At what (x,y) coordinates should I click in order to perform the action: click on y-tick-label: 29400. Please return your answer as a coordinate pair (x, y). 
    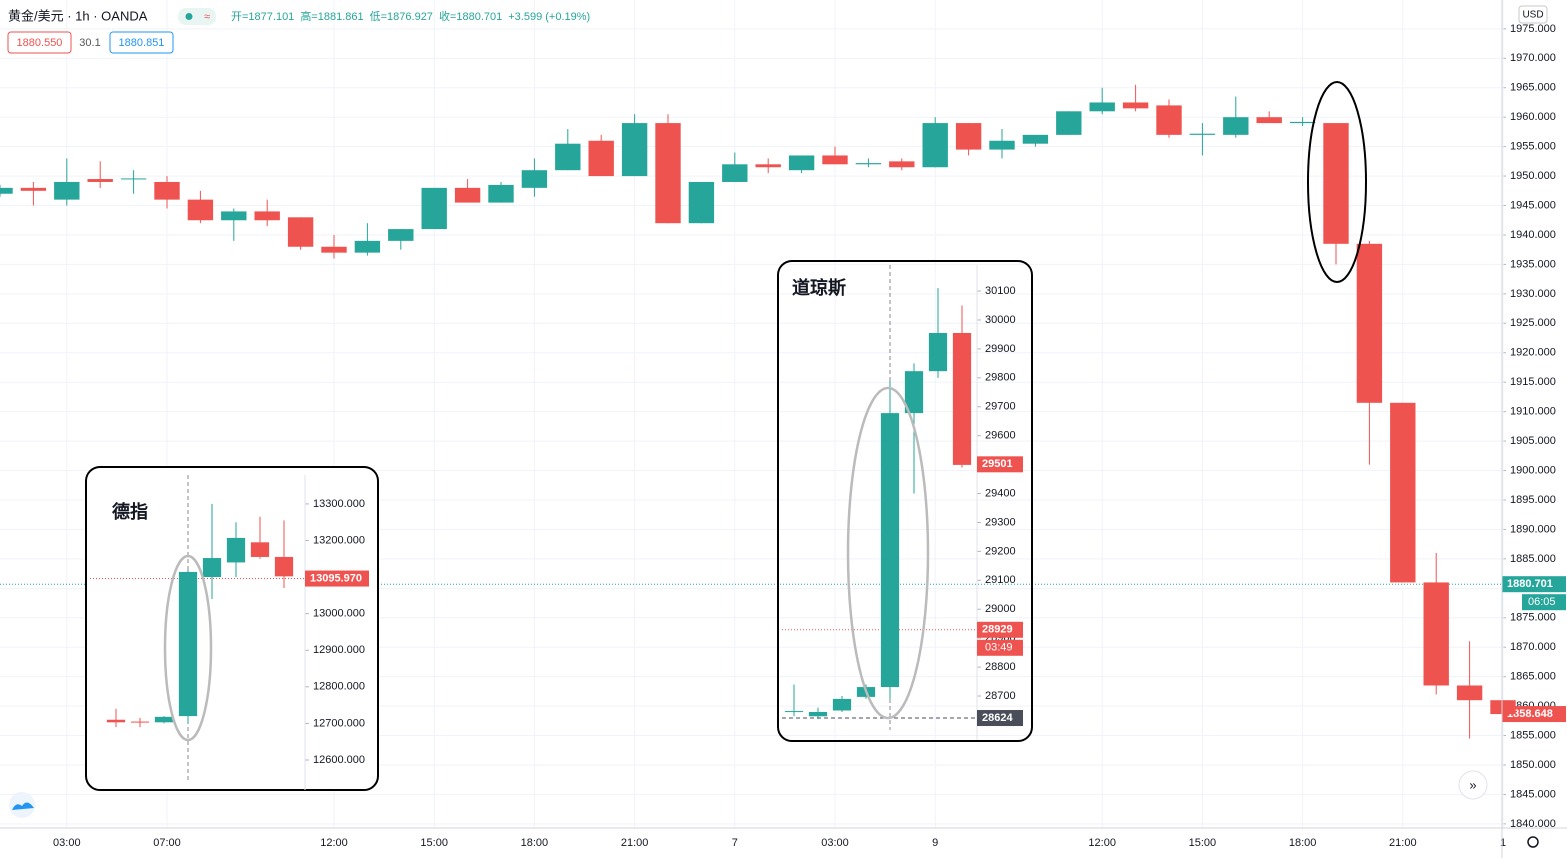
    Looking at the image, I should click on (1000, 493).